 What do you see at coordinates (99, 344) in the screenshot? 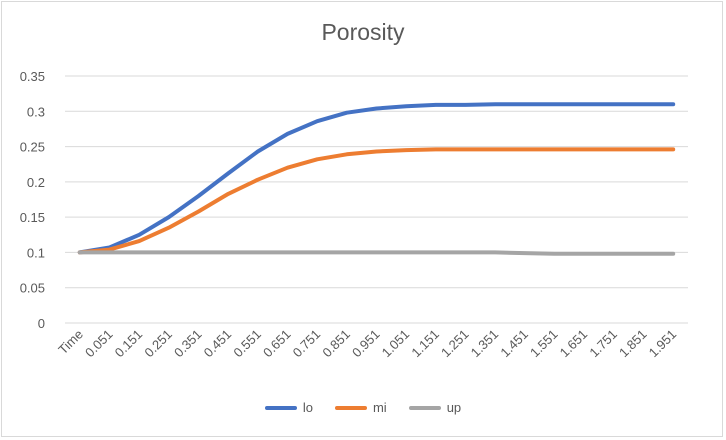
I see `x-tick-label: 0.051` at bounding box center [99, 344].